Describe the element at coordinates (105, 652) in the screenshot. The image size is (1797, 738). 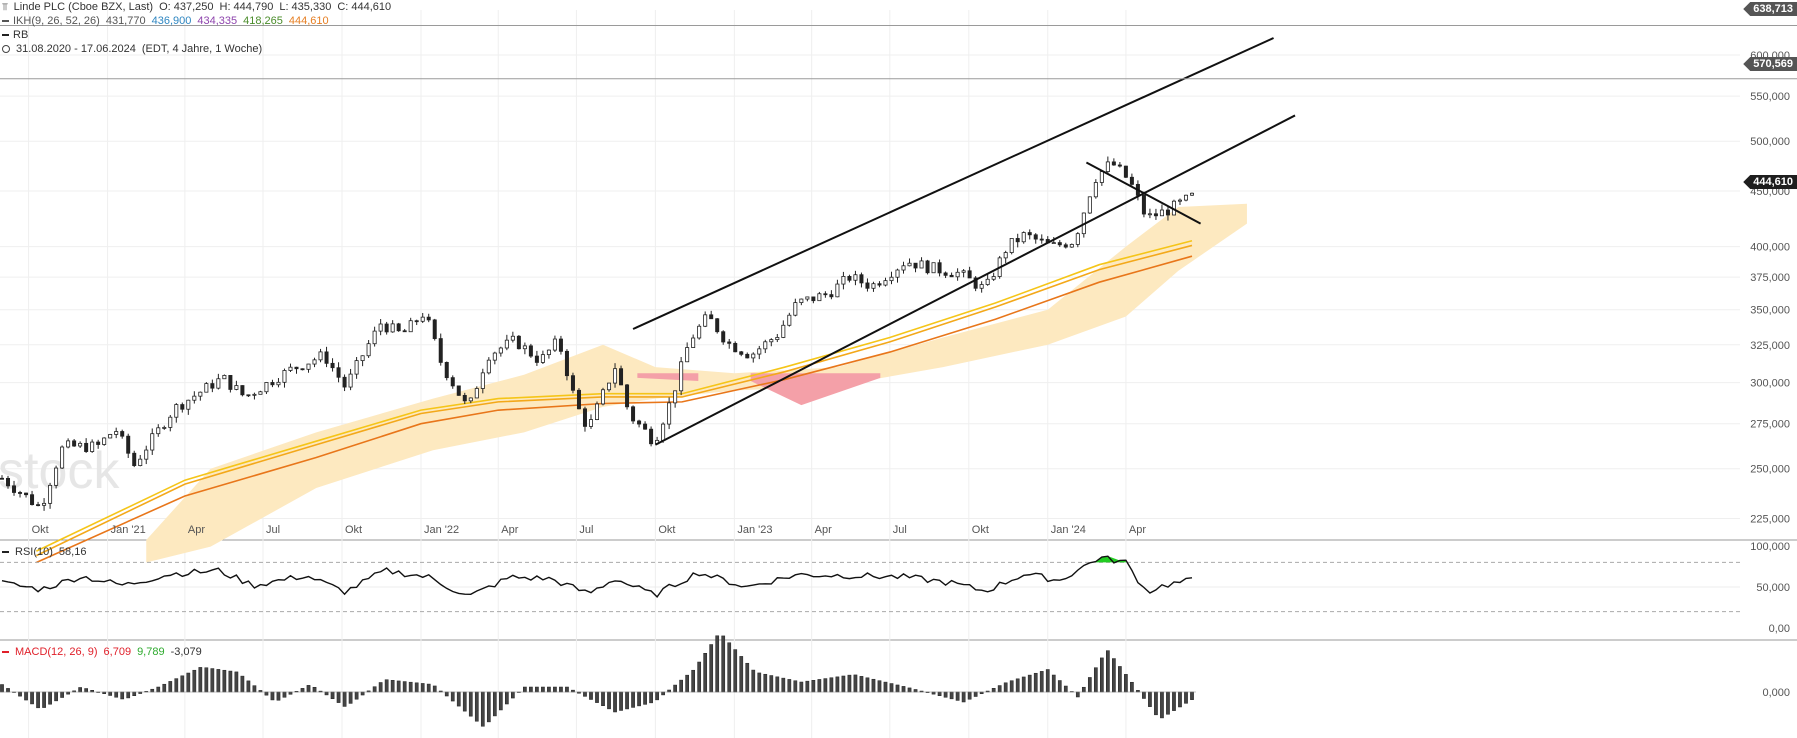
I see `macd-legend: MACD(12, 26, 9) 6,709 9,789 -3,079` at that location.